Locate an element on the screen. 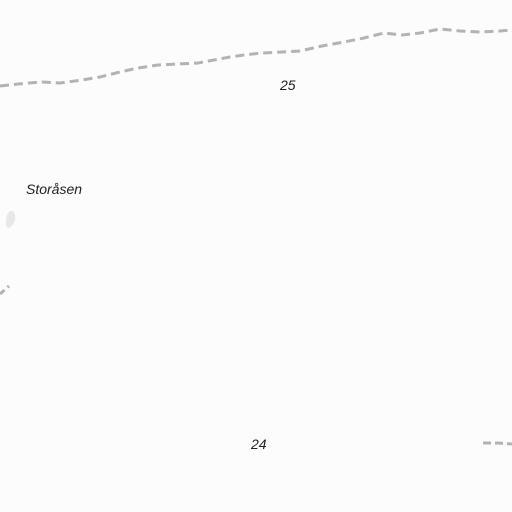 This screenshot has width=512, height=512. area-number-label: 25 is located at coordinates (288, 85).